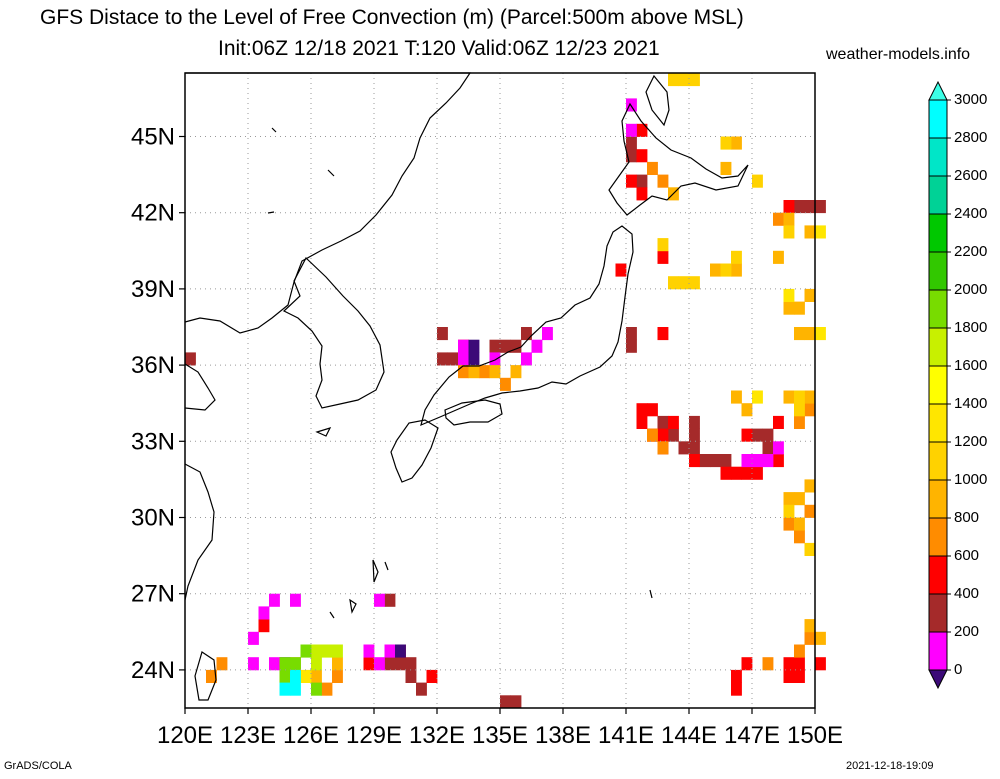 The image size is (1000, 779). Describe the element at coordinates (200, 482) in the screenshot. I see `coastline-china-east` at that location.